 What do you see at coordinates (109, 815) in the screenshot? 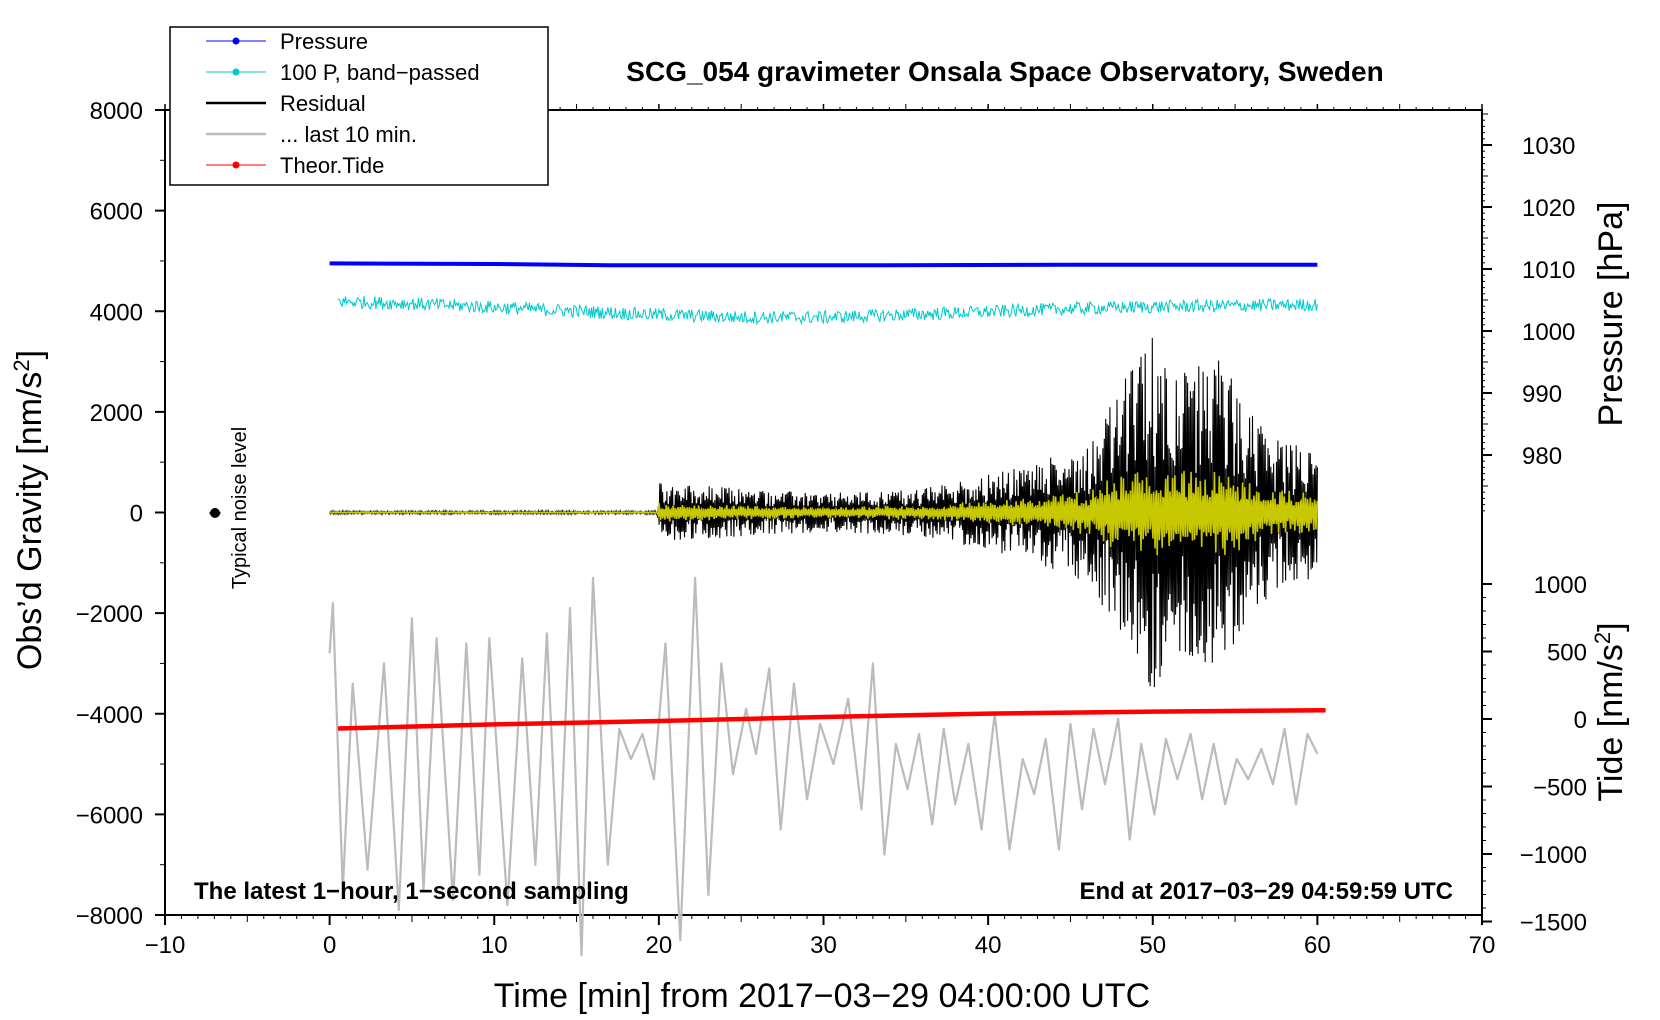
I see `y-tick-label: −6000` at bounding box center [109, 815].